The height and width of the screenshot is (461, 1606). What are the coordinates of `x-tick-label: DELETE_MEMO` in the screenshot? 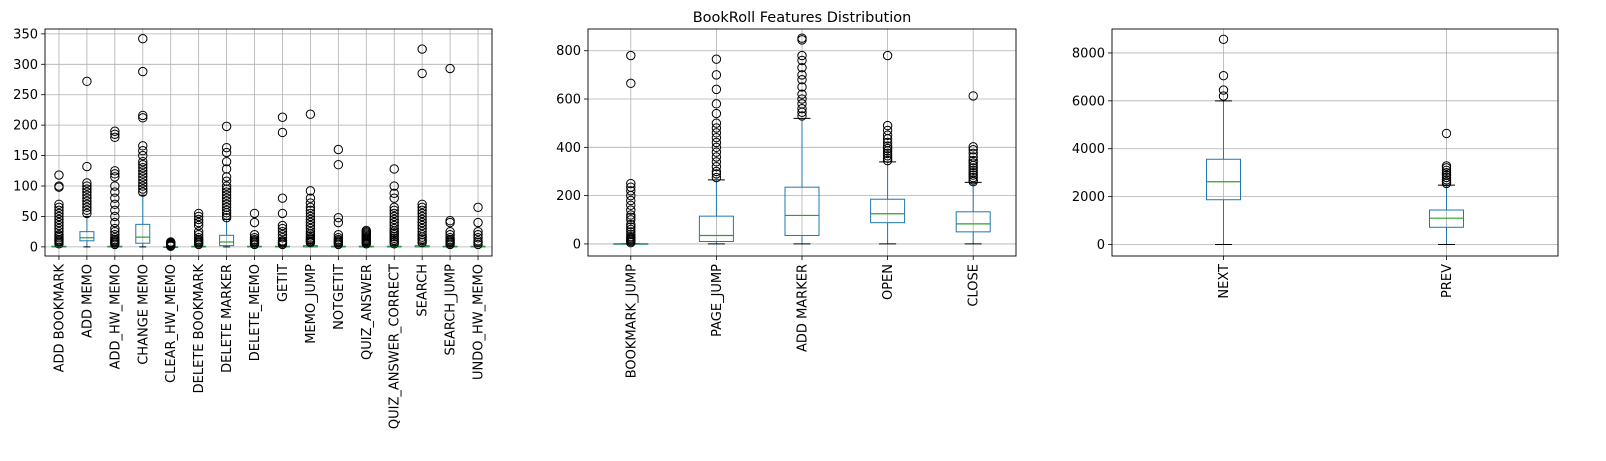 It's located at (255, 312).